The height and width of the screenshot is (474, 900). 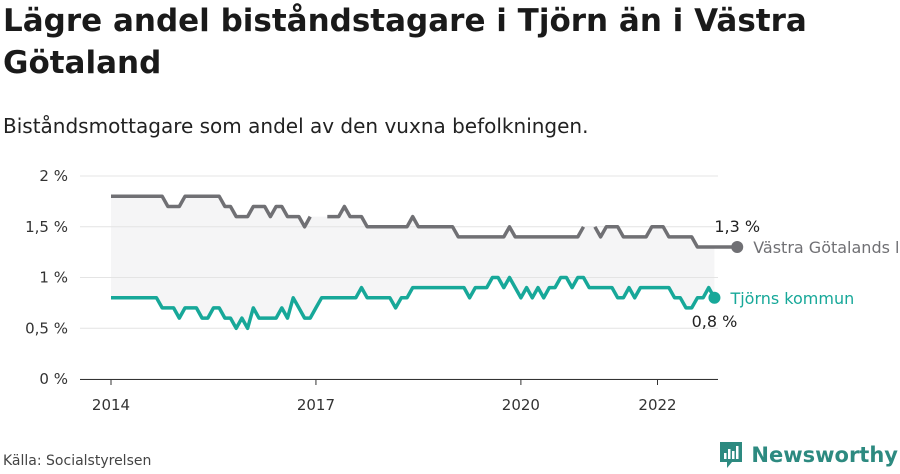 I want to click on series-name-label-1: Tjörns kommun, so click(x=791, y=298).